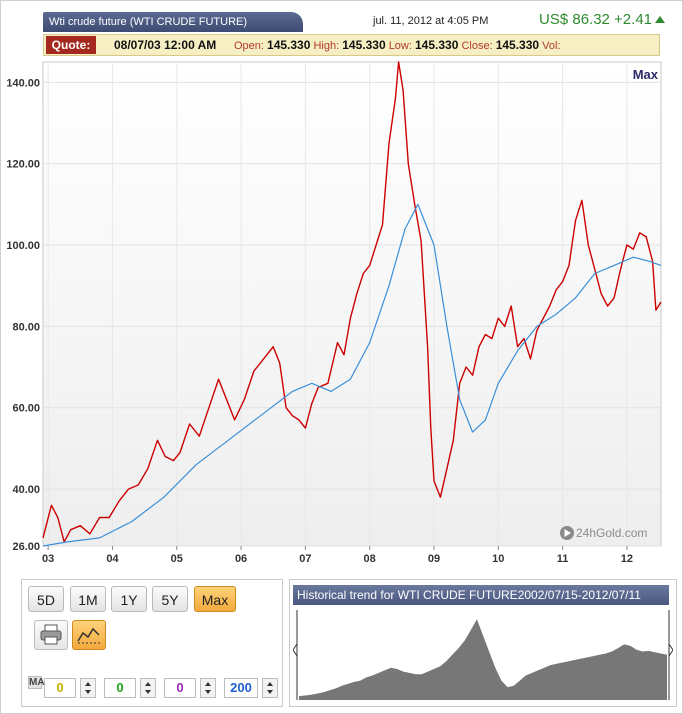 Image resolution: width=683 pixels, height=714 pixels. Describe the element at coordinates (567, 533) in the screenshot. I see `play-glyph` at that location.